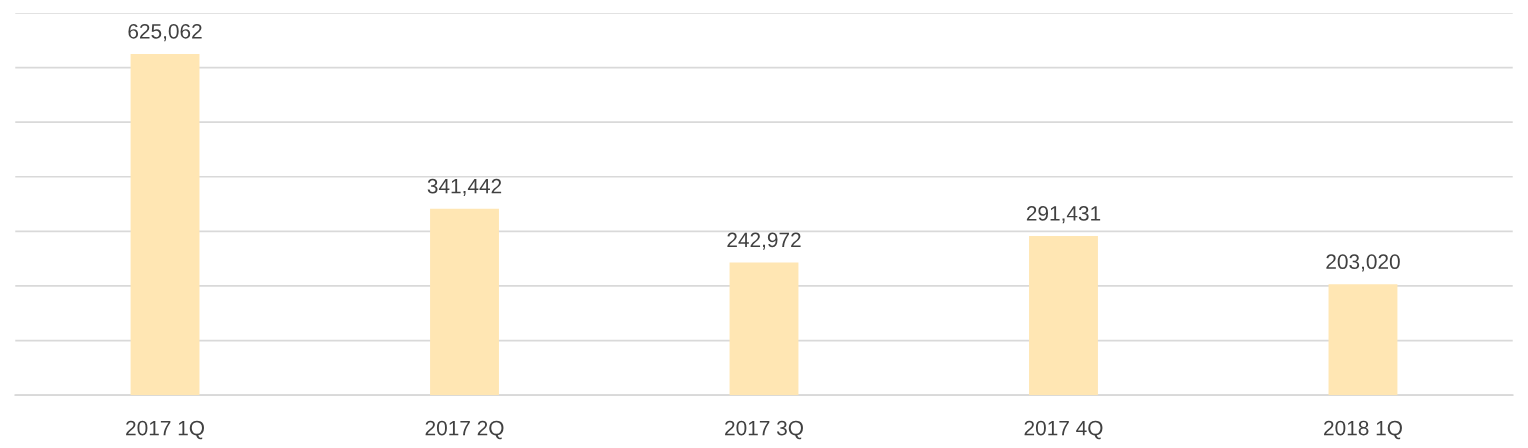 This screenshot has height=448, width=1528. I want to click on data-label: 203,020, so click(1363, 263).